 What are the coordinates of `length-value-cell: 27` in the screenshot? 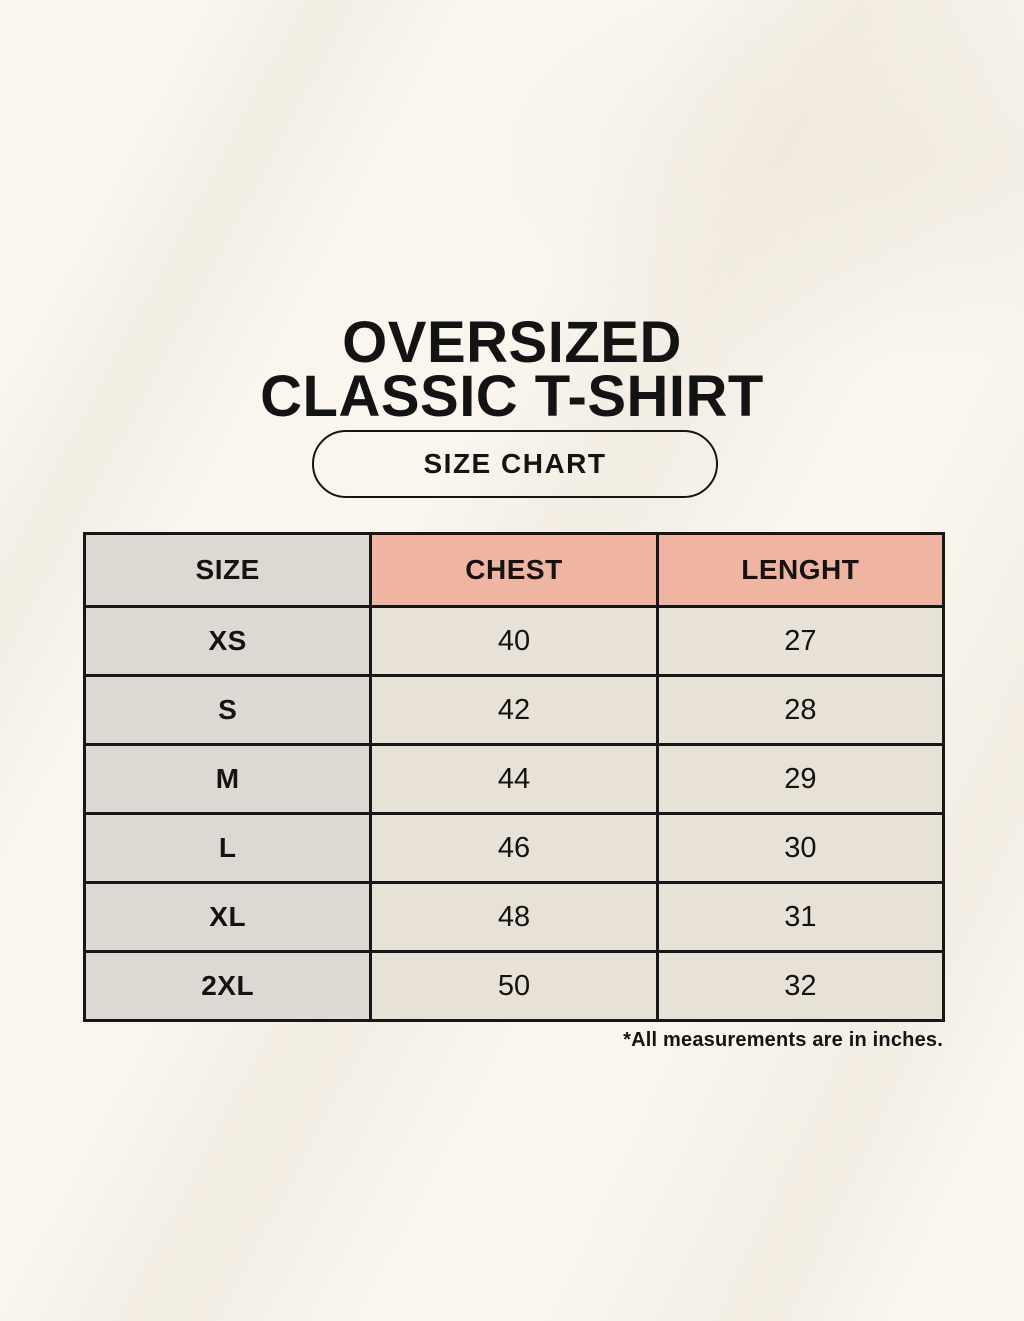 It's located at (800, 641).